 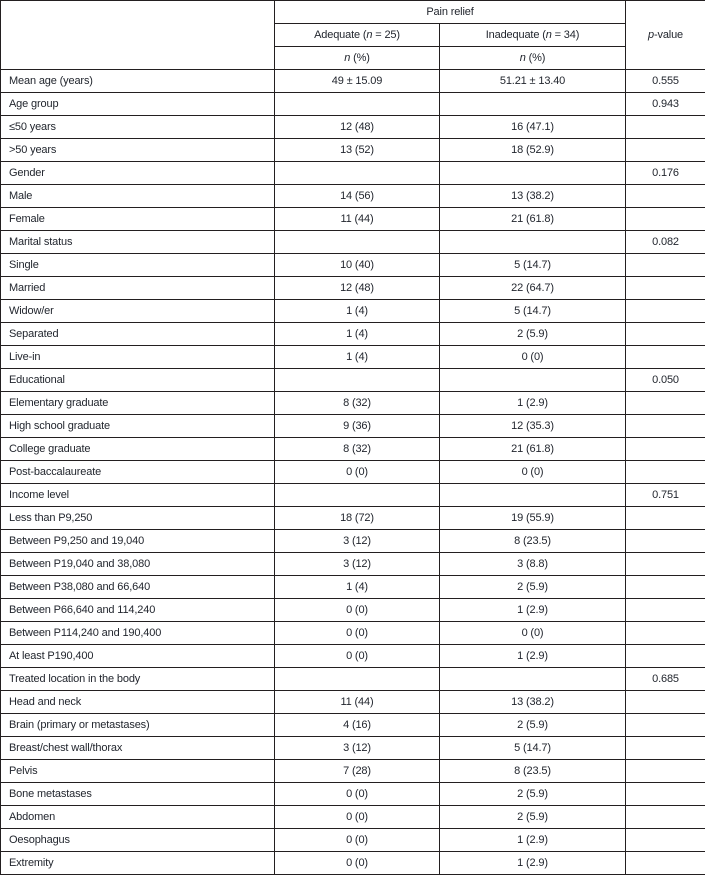 What do you see at coordinates (138, 357) in the screenshot?
I see `row-label: Live-in` at bounding box center [138, 357].